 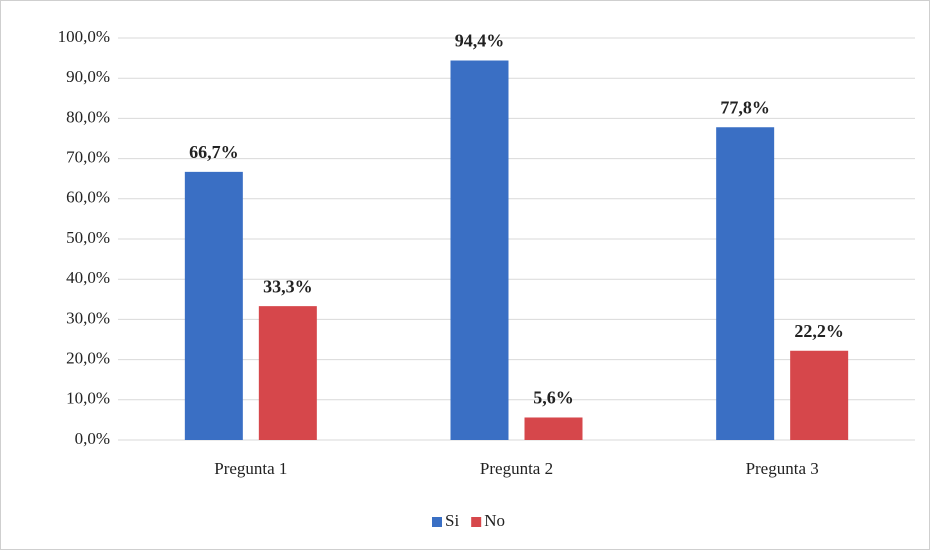 I want to click on x-tick-label: Pregunta 3, so click(x=782, y=468).